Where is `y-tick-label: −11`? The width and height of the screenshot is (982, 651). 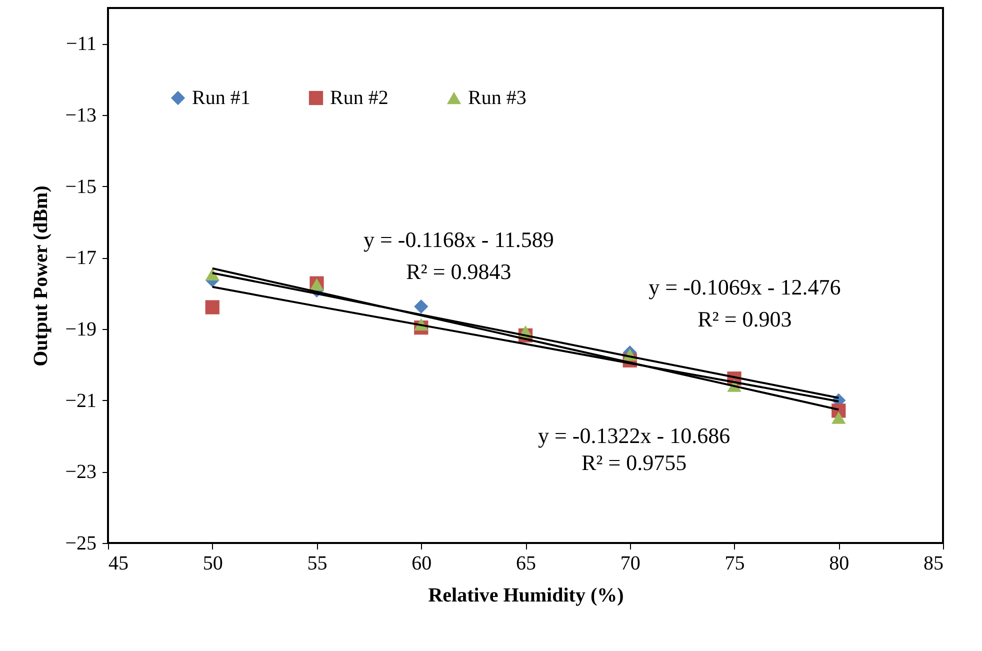
y-tick-label: −11 is located at coordinates (81, 44).